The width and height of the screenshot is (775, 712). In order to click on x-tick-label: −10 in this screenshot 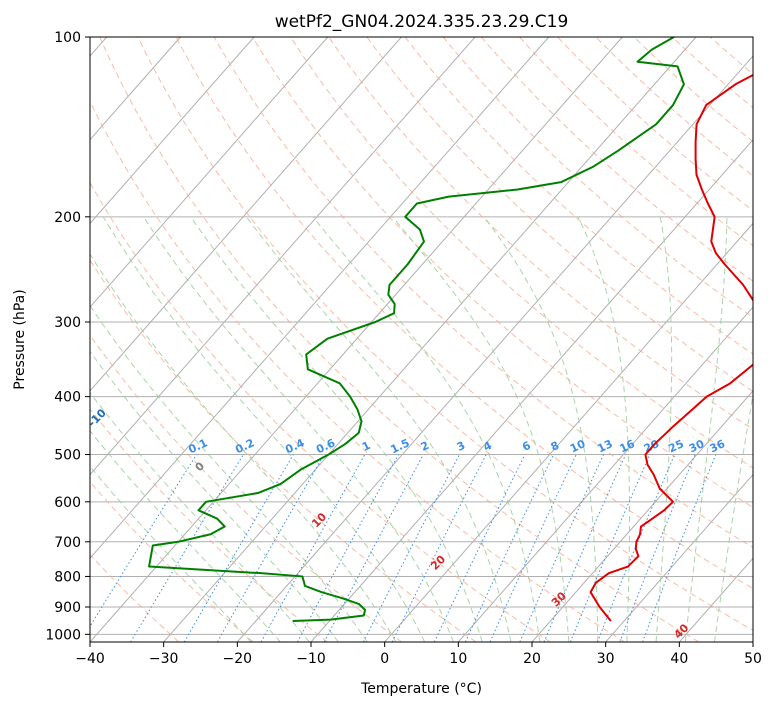, I will do `click(311, 659)`.